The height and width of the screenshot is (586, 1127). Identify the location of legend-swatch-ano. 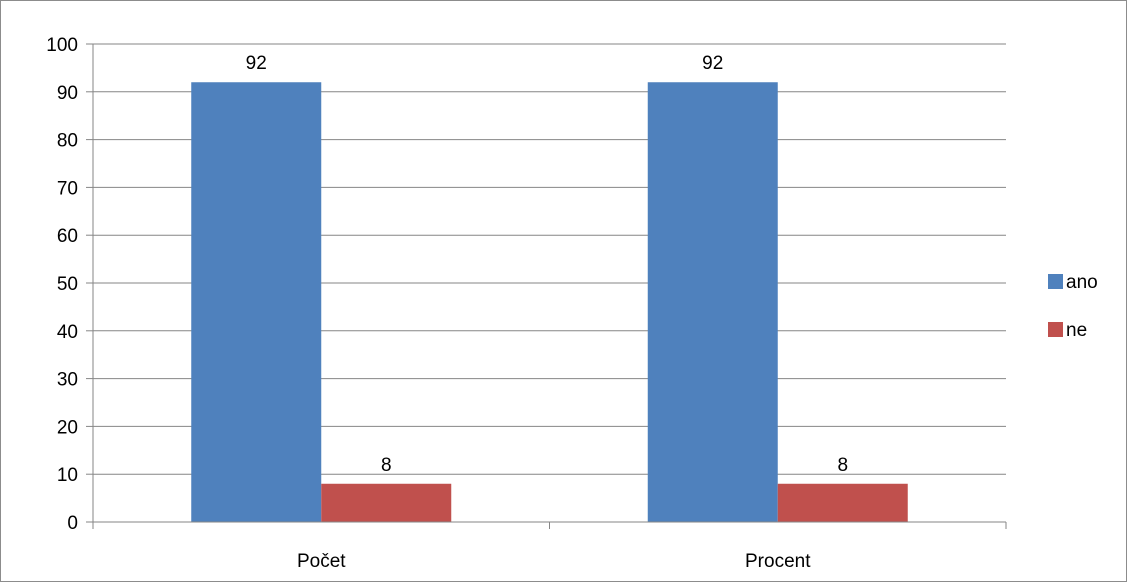
(1055, 281).